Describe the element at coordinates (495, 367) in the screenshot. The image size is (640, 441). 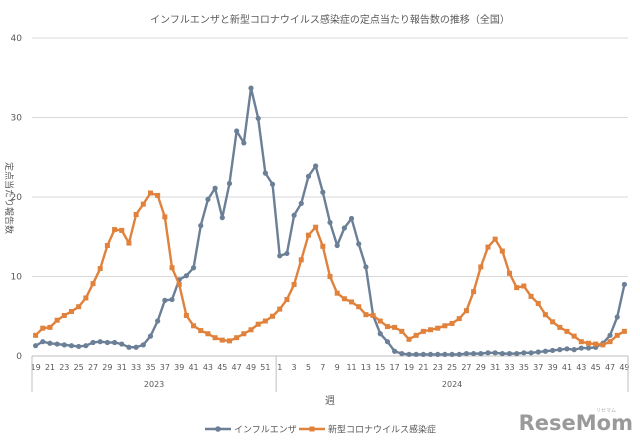
I see `x-tick-label: 31` at that location.